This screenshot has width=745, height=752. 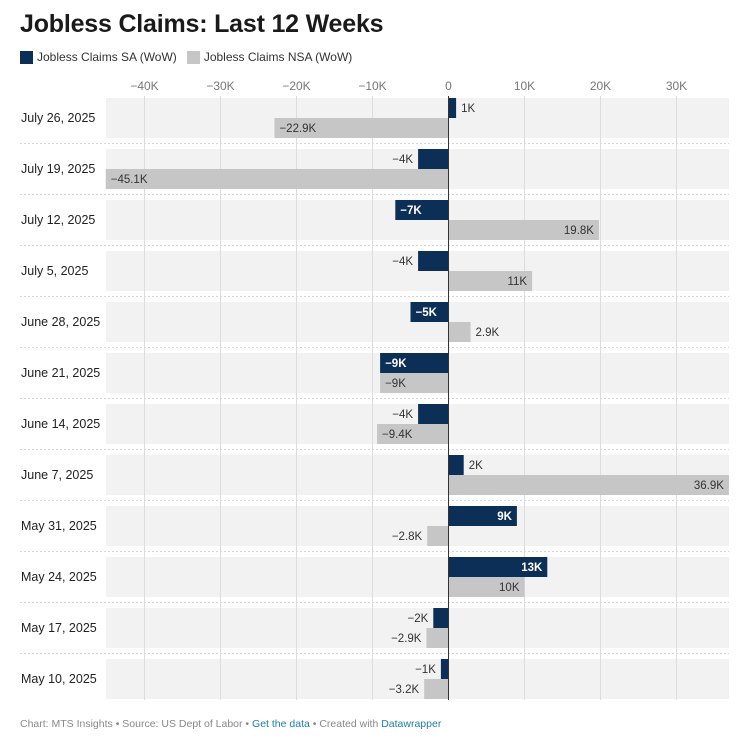 What do you see at coordinates (427, 313) in the screenshot?
I see `value-label-sa: −5K` at bounding box center [427, 313].